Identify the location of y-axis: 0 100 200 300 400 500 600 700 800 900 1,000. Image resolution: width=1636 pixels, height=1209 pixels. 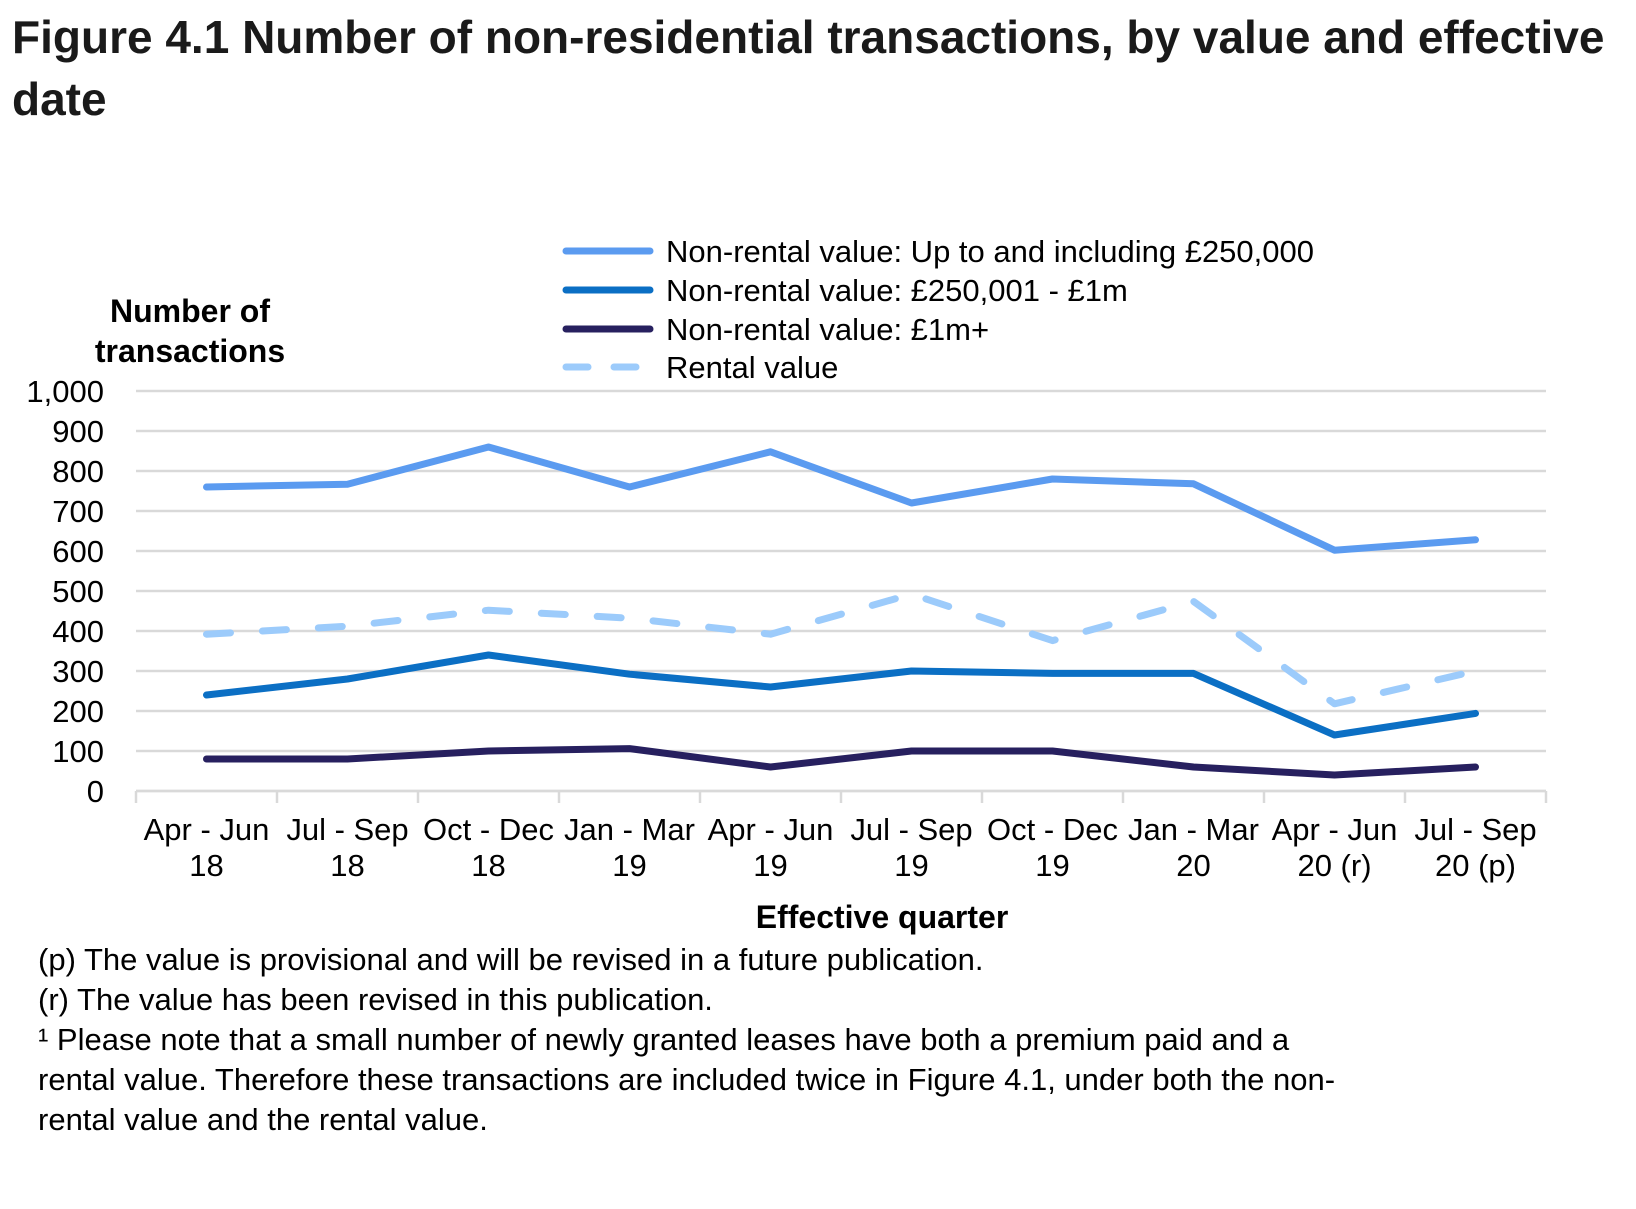
(65, 591).